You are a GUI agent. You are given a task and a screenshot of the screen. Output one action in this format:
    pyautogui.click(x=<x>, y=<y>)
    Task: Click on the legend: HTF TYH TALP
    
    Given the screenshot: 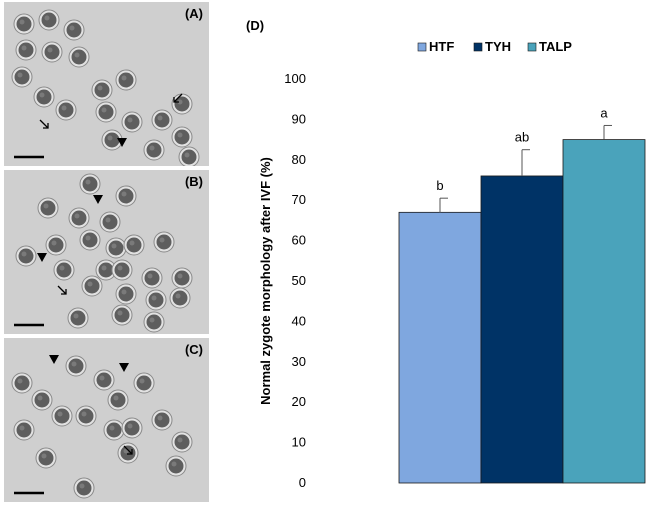 What is the action you would take?
    pyautogui.click(x=494, y=46)
    